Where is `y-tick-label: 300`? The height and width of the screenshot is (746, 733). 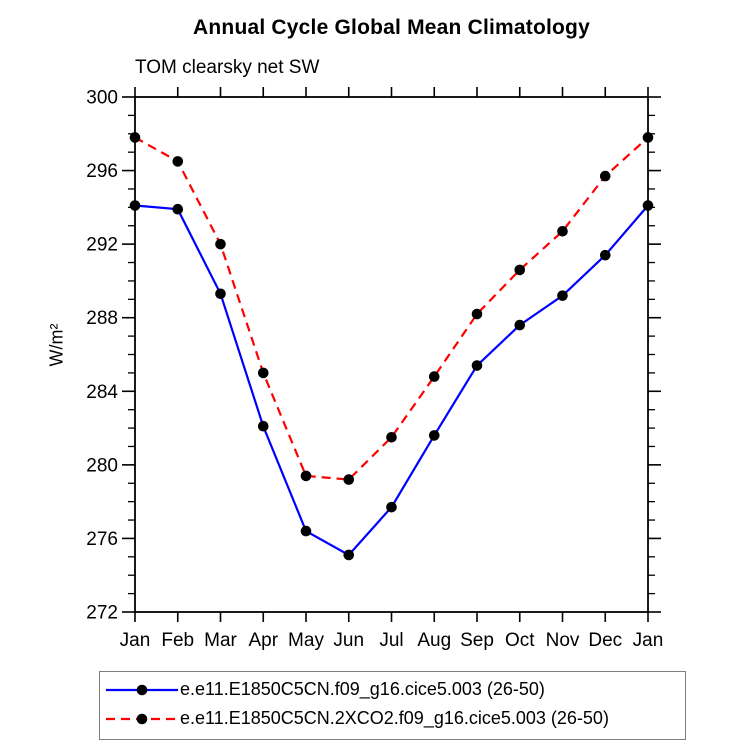
y-tick-label: 300 is located at coordinates (102, 98).